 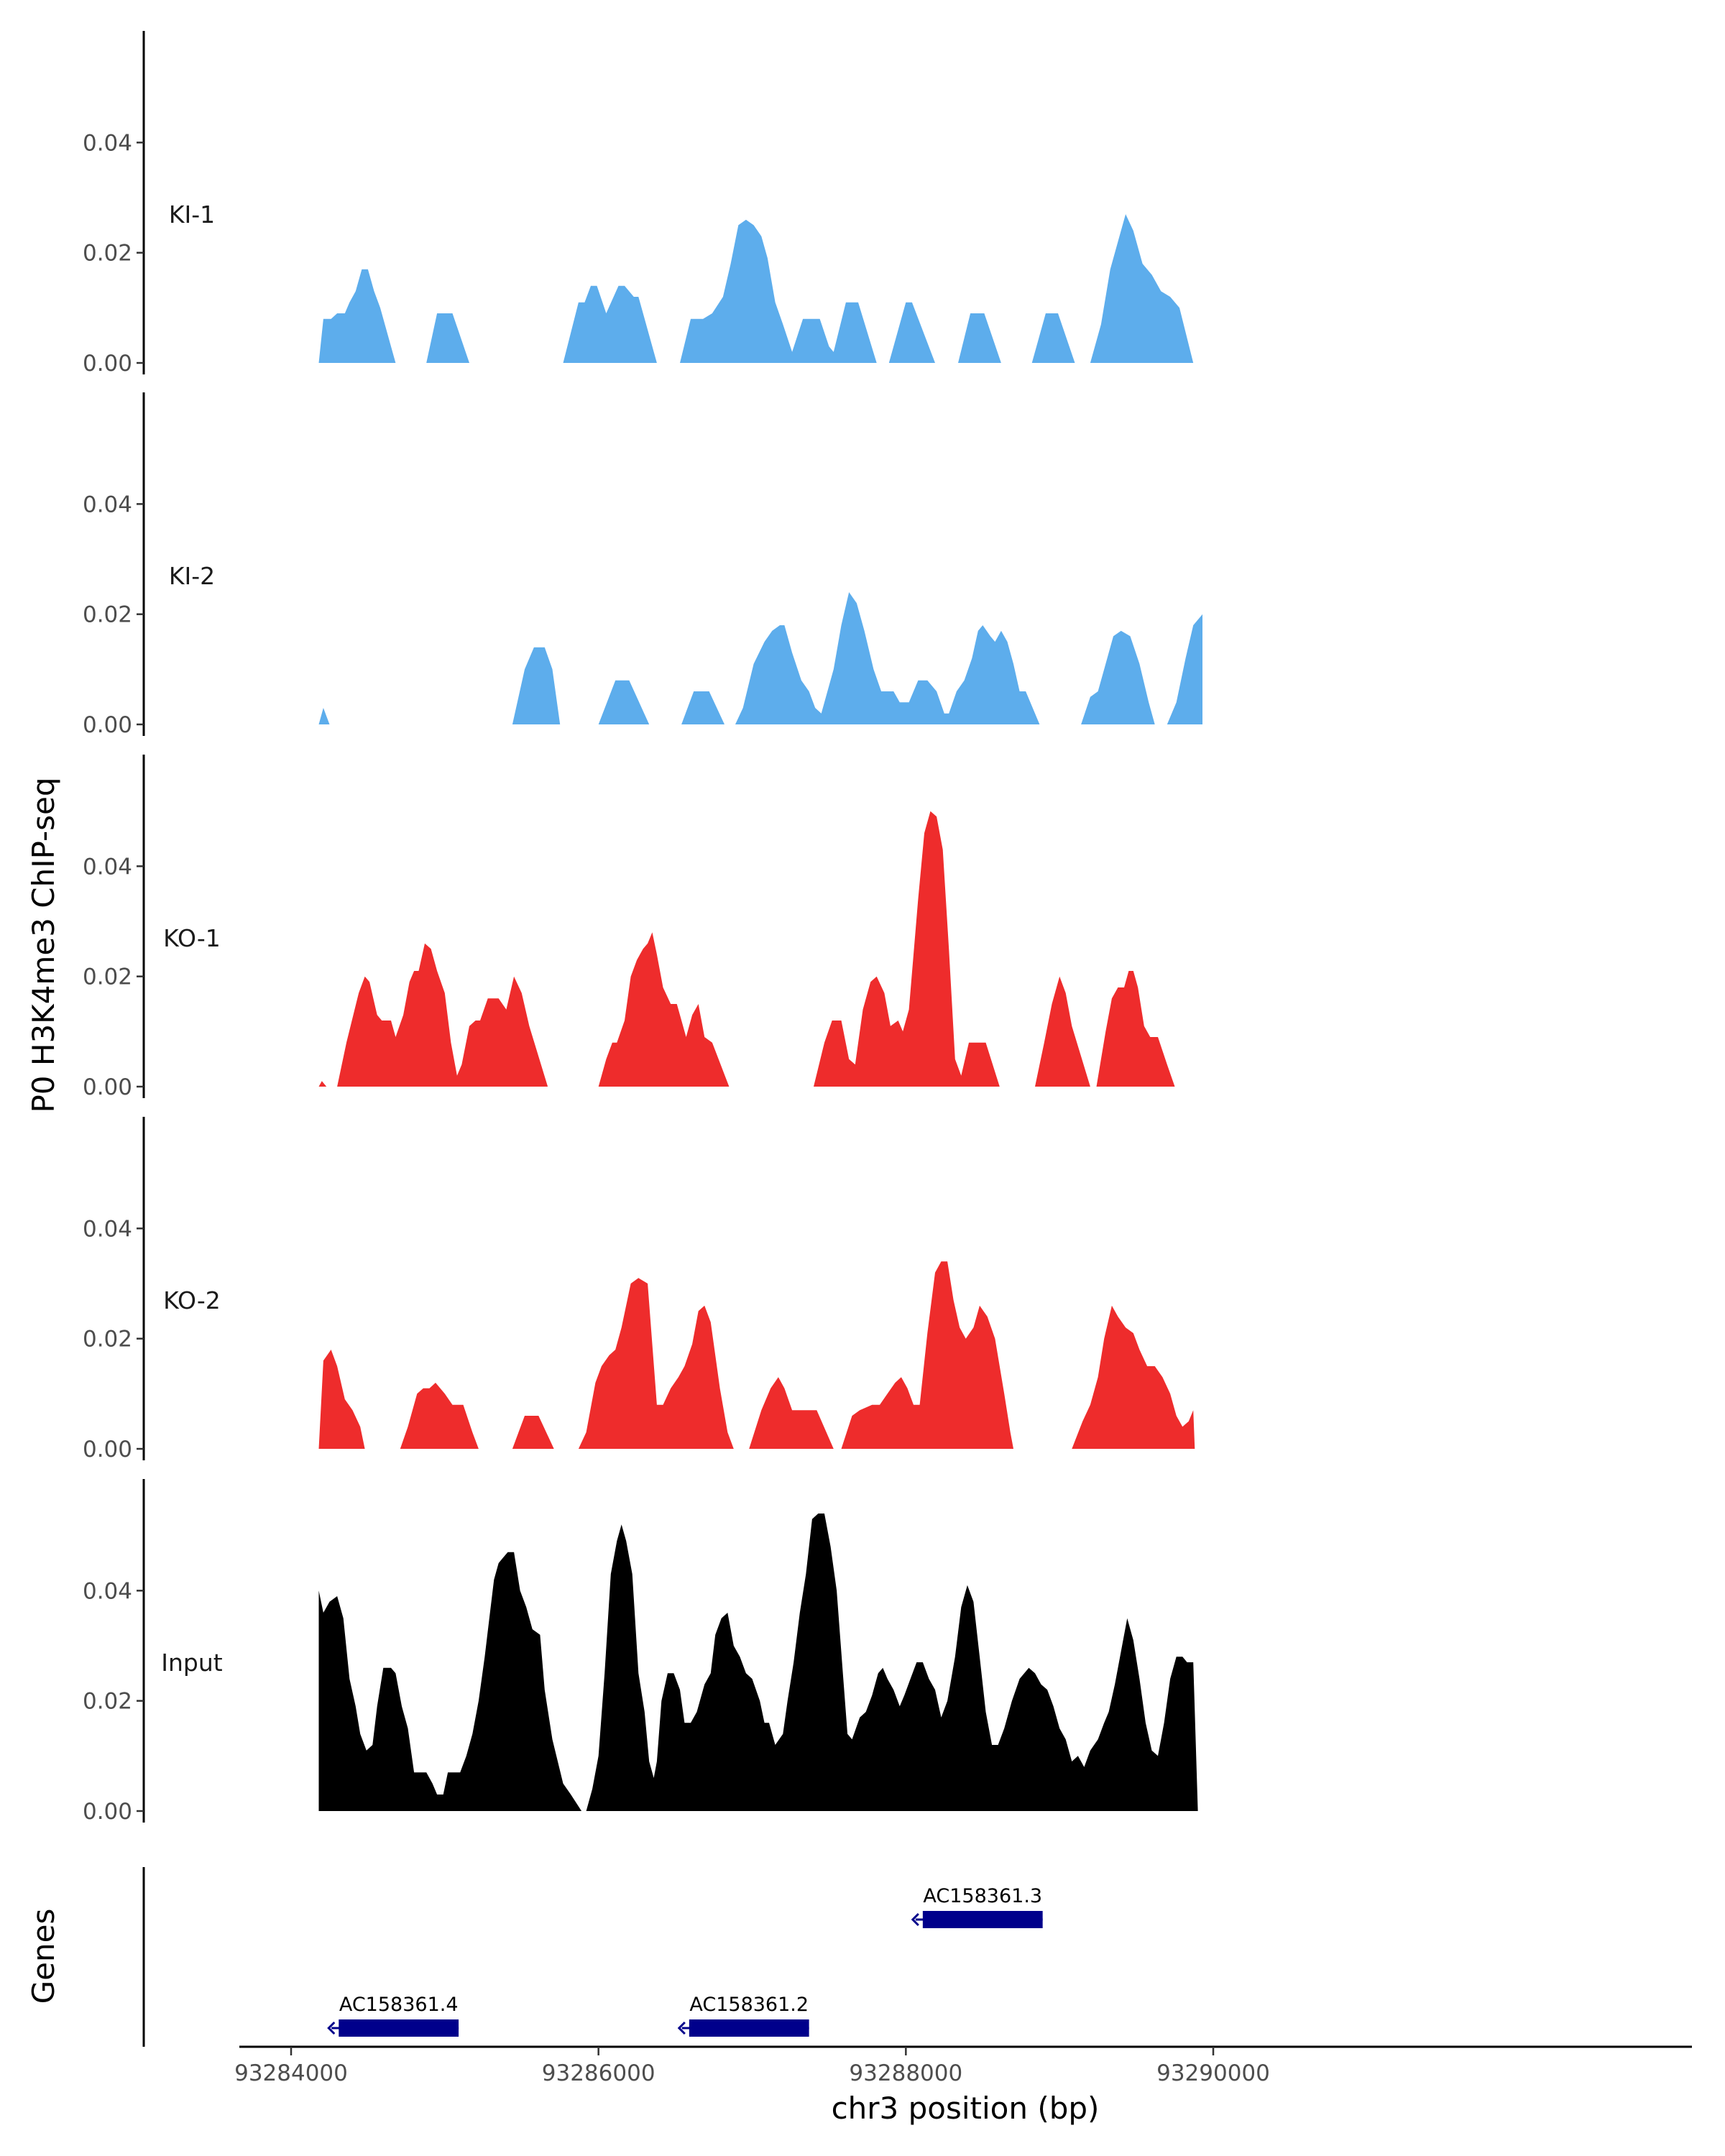 I want to click on gene-ac158361-4: AC158361.4, so click(x=393, y=2016).